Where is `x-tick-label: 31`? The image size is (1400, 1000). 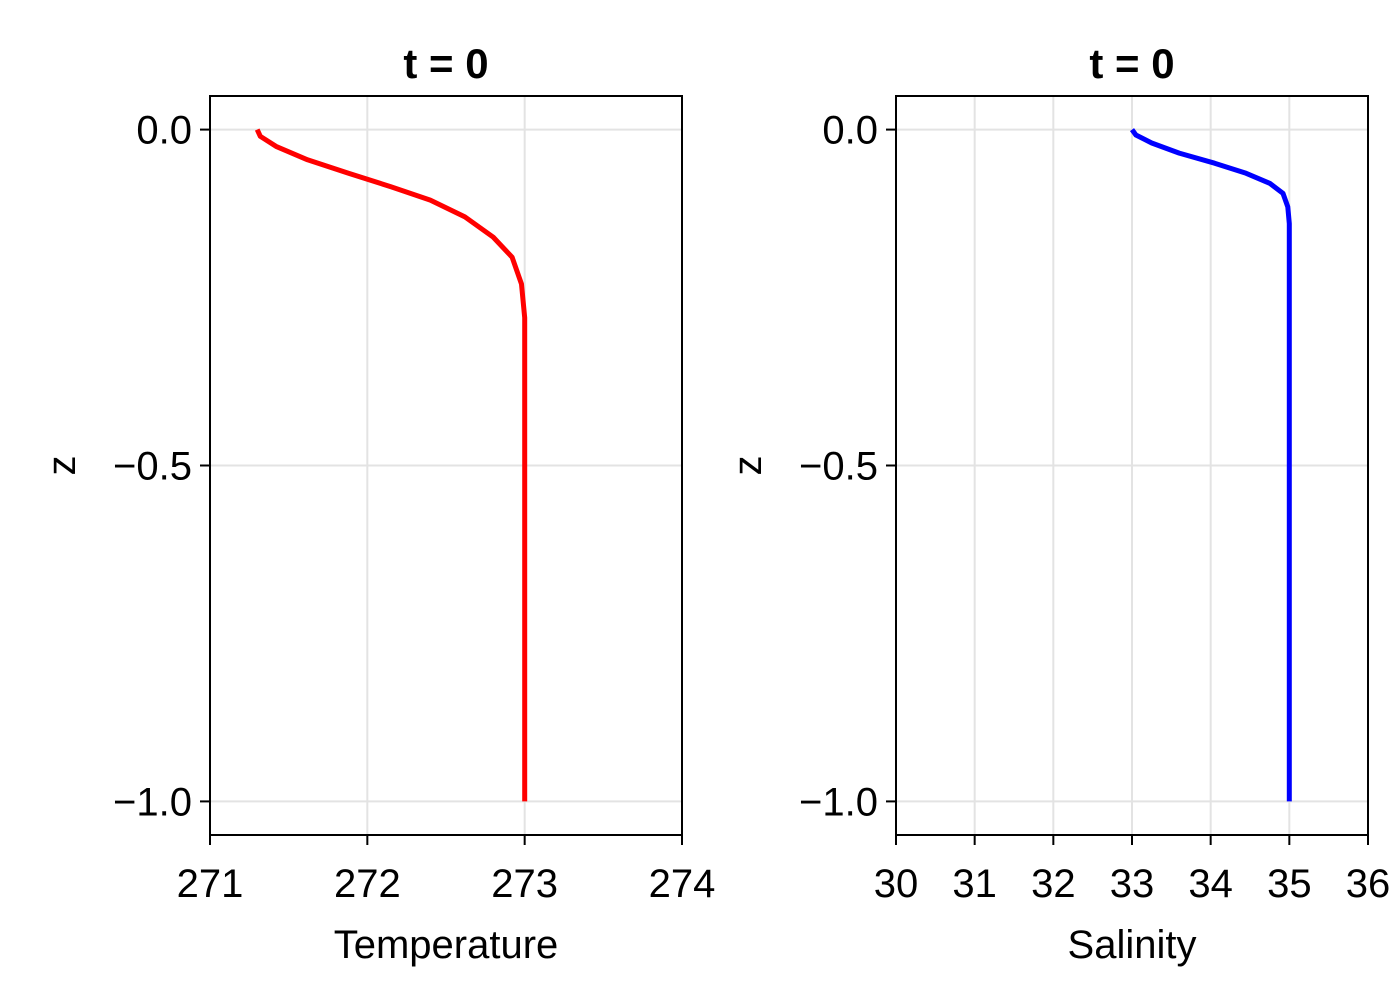
x-tick-label: 31 is located at coordinates (974, 884).